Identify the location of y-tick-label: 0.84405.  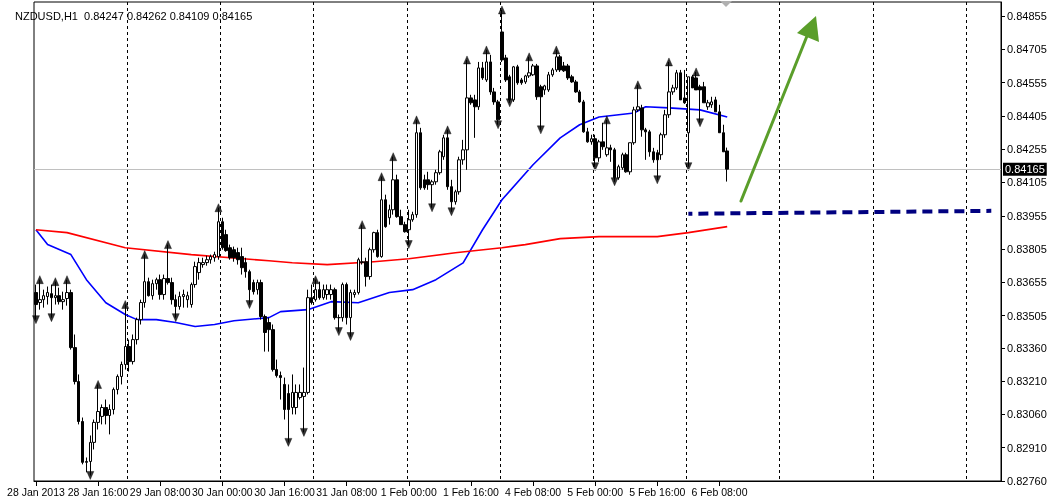
(1027, 115).